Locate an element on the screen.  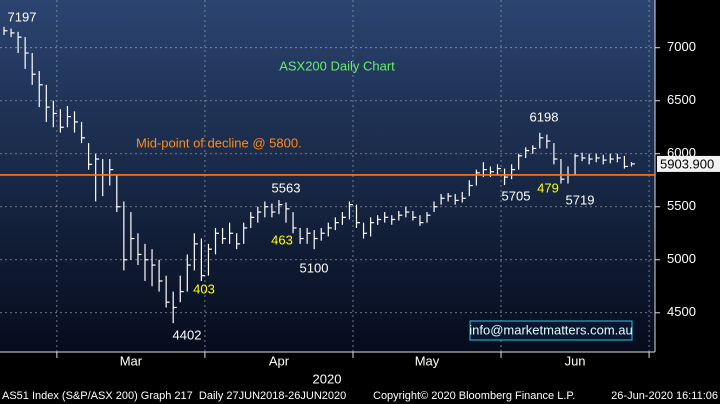
annotation: 7197 is located at coordinates (22, 16).